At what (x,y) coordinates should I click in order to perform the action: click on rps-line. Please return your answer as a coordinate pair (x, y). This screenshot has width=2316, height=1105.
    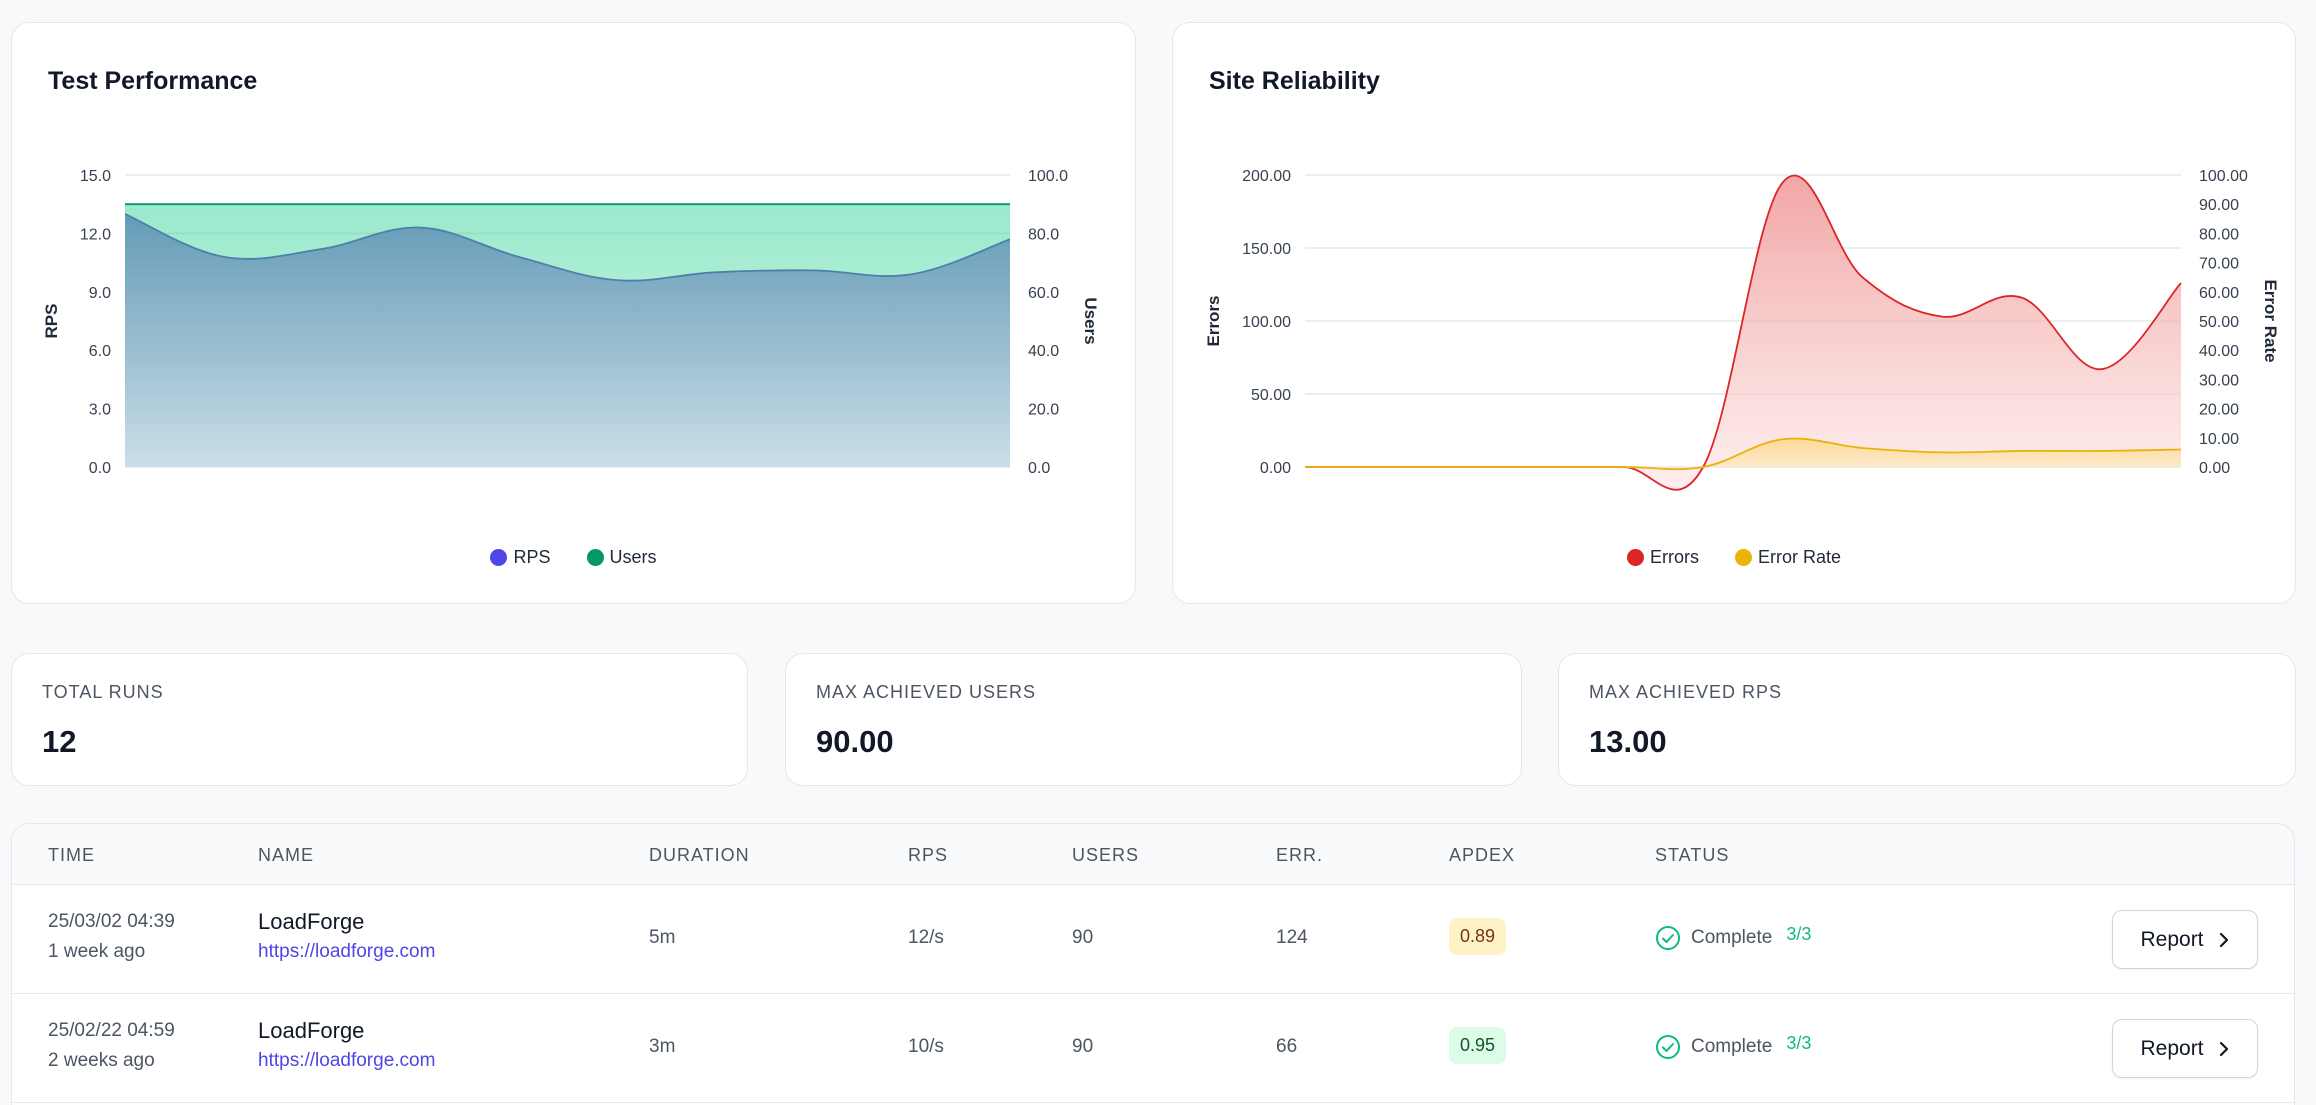
    Looking at the image, I should click on (567, 247).